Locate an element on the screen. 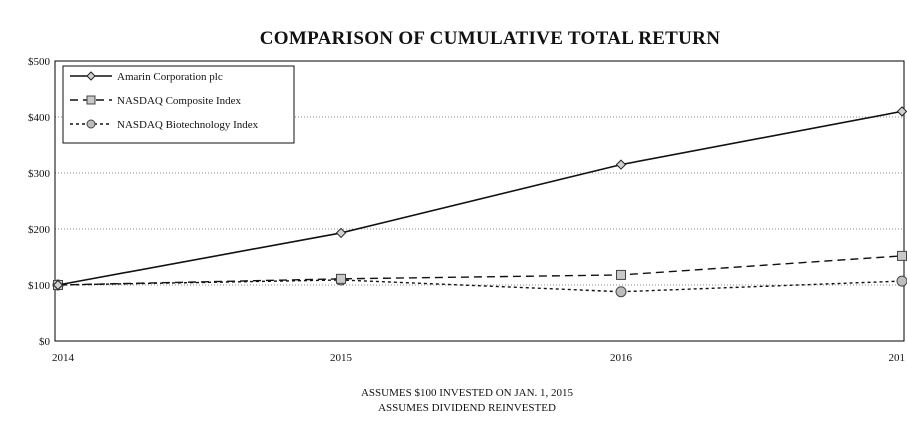  x-tick-label-2015: 2015 is located at coordinates (341, 358).